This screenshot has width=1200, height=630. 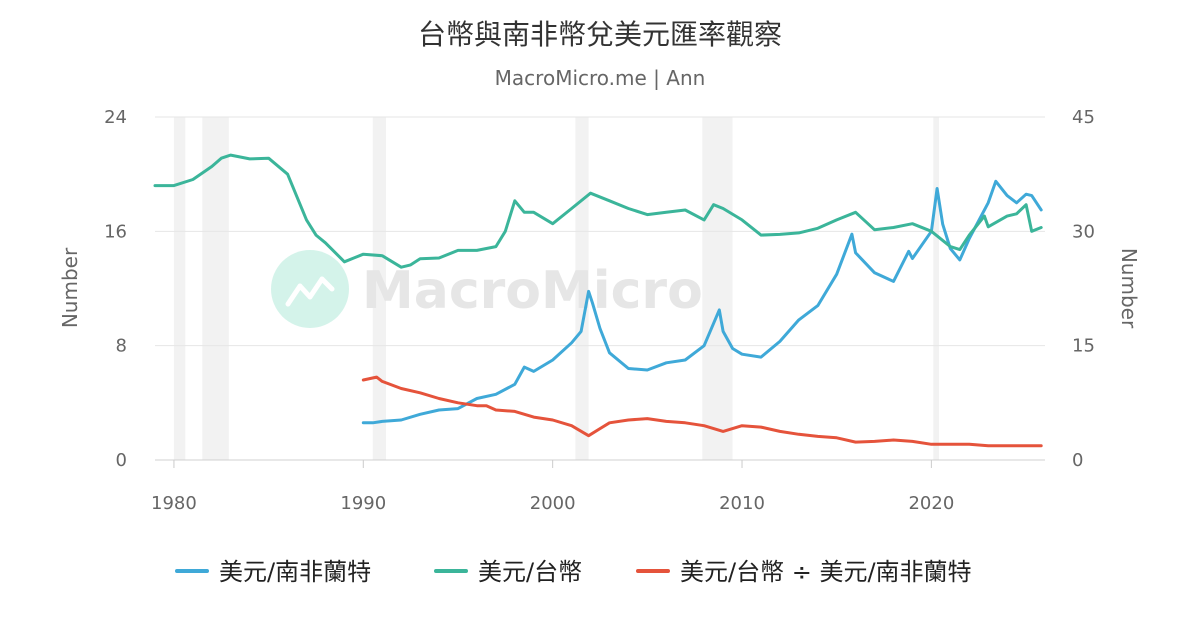 I want to click on x-axis-tick-label: 2010, so click(x=742, y=503).